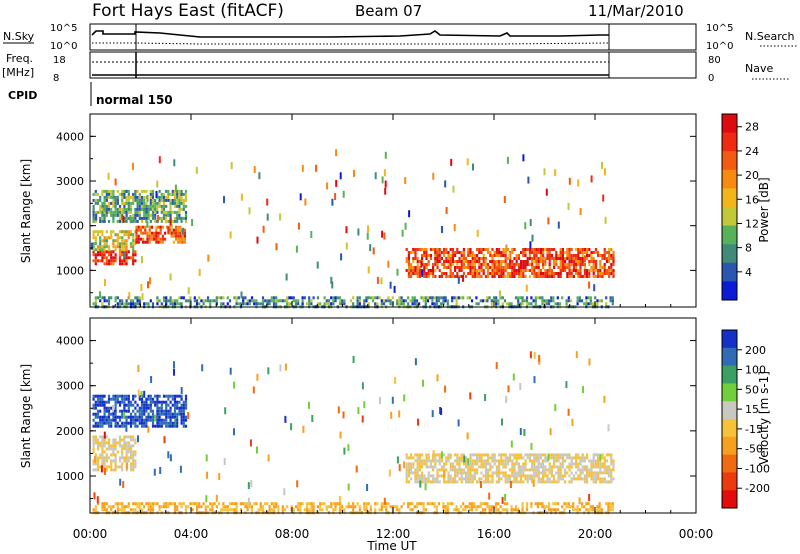 Image resolution: width=800 pixels, height=554 pixels. I want to click on colorbar-tick-label: 4, so click(748, 272).